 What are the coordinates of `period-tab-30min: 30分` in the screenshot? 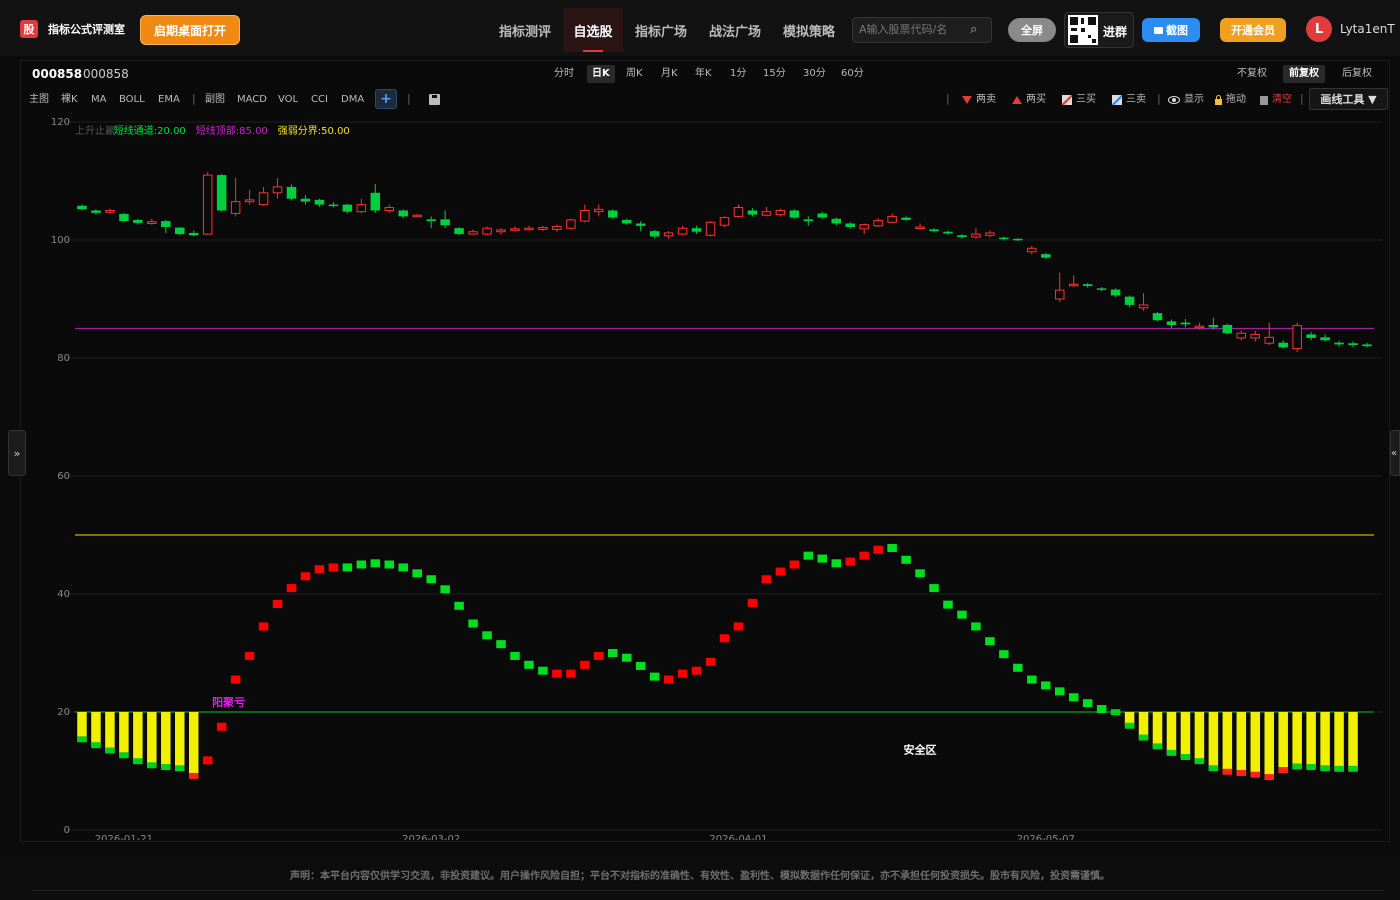 It's located at (814, 73).